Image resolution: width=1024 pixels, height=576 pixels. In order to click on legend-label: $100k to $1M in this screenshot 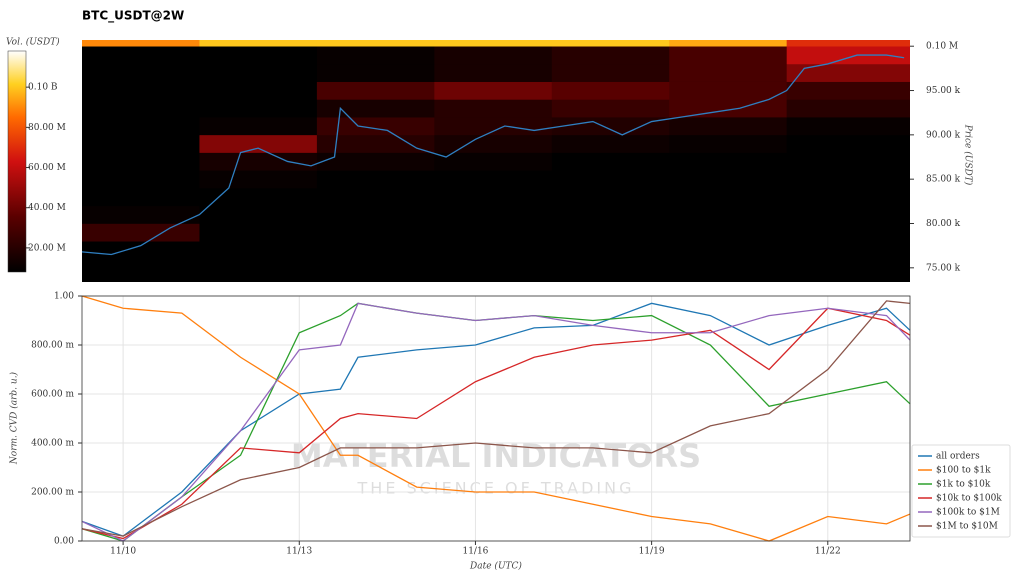, I will do `click(968, 513)`.